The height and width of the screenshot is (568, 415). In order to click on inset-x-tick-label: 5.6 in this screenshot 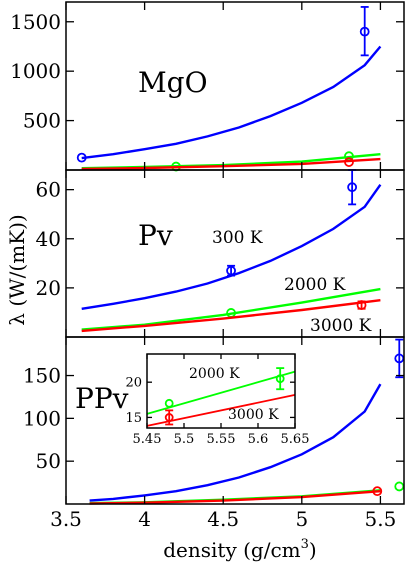, I will do `click(258, 439)`.